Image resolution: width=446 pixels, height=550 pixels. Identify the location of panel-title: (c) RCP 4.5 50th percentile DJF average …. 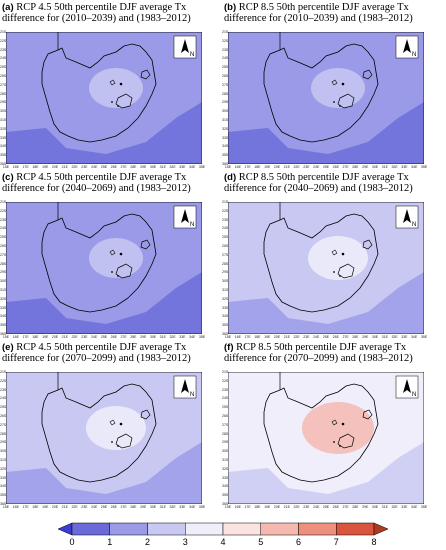
(110, 187).